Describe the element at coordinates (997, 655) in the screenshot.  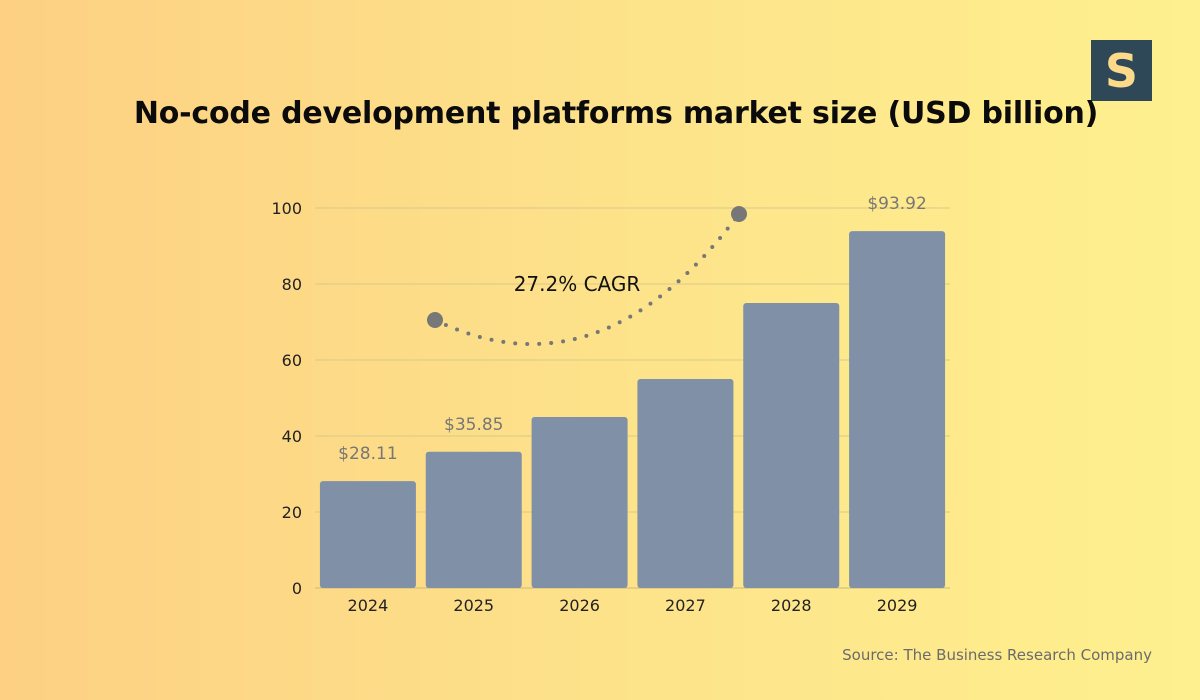
I see `source-note: Source: The Business Research Company` at that location.